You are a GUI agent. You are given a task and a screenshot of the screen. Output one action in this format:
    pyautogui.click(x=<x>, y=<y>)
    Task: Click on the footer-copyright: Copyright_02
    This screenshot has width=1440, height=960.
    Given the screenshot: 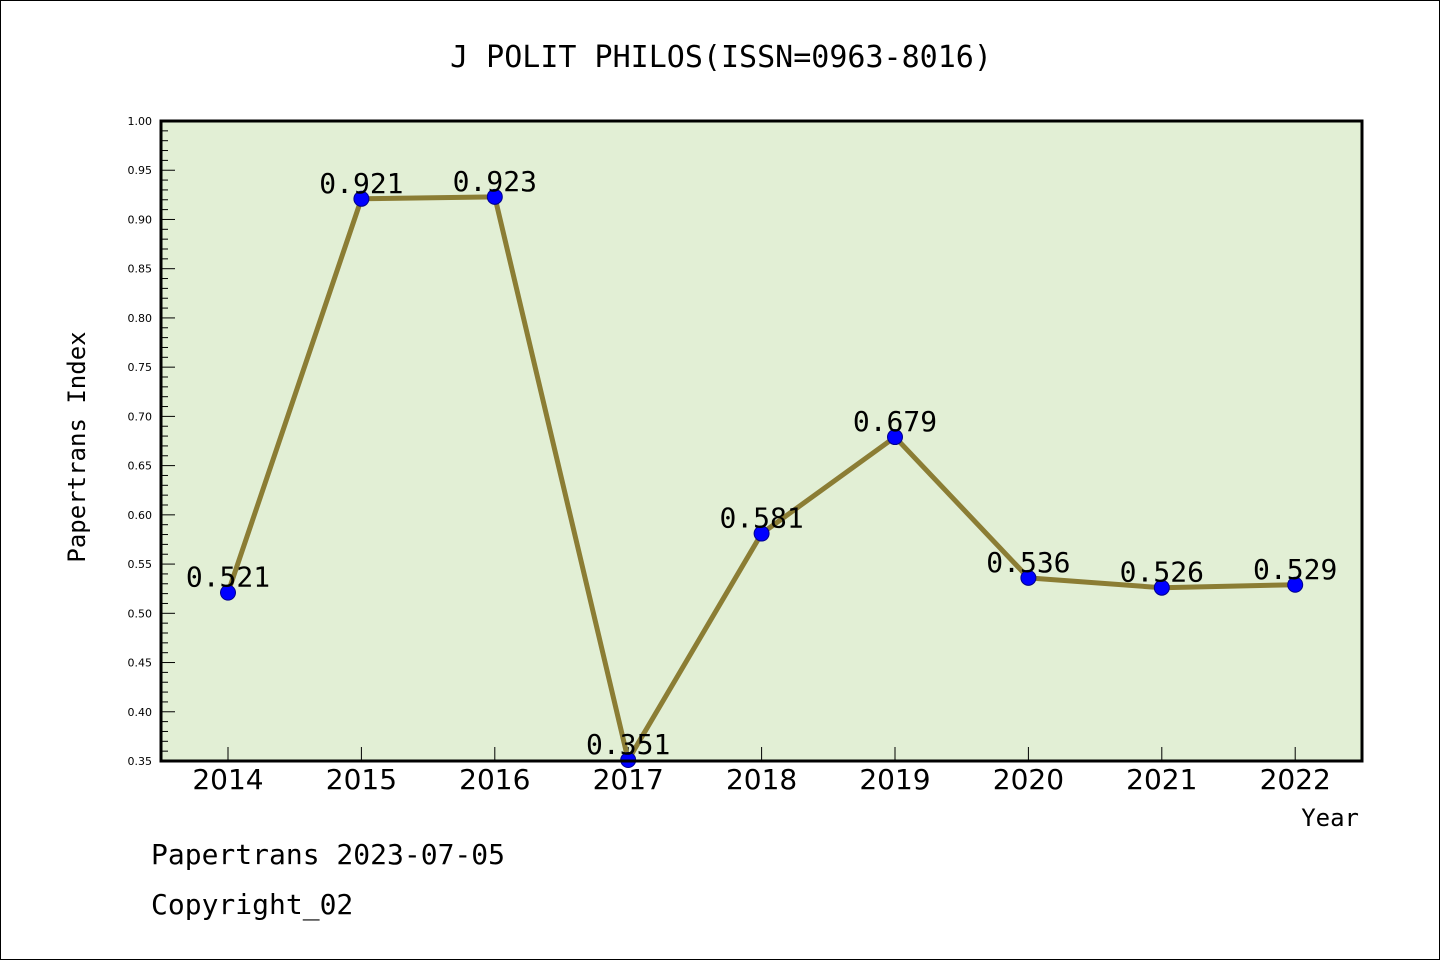 What is the action you would take?
    pyautogui.click(x=252, y=905)
    